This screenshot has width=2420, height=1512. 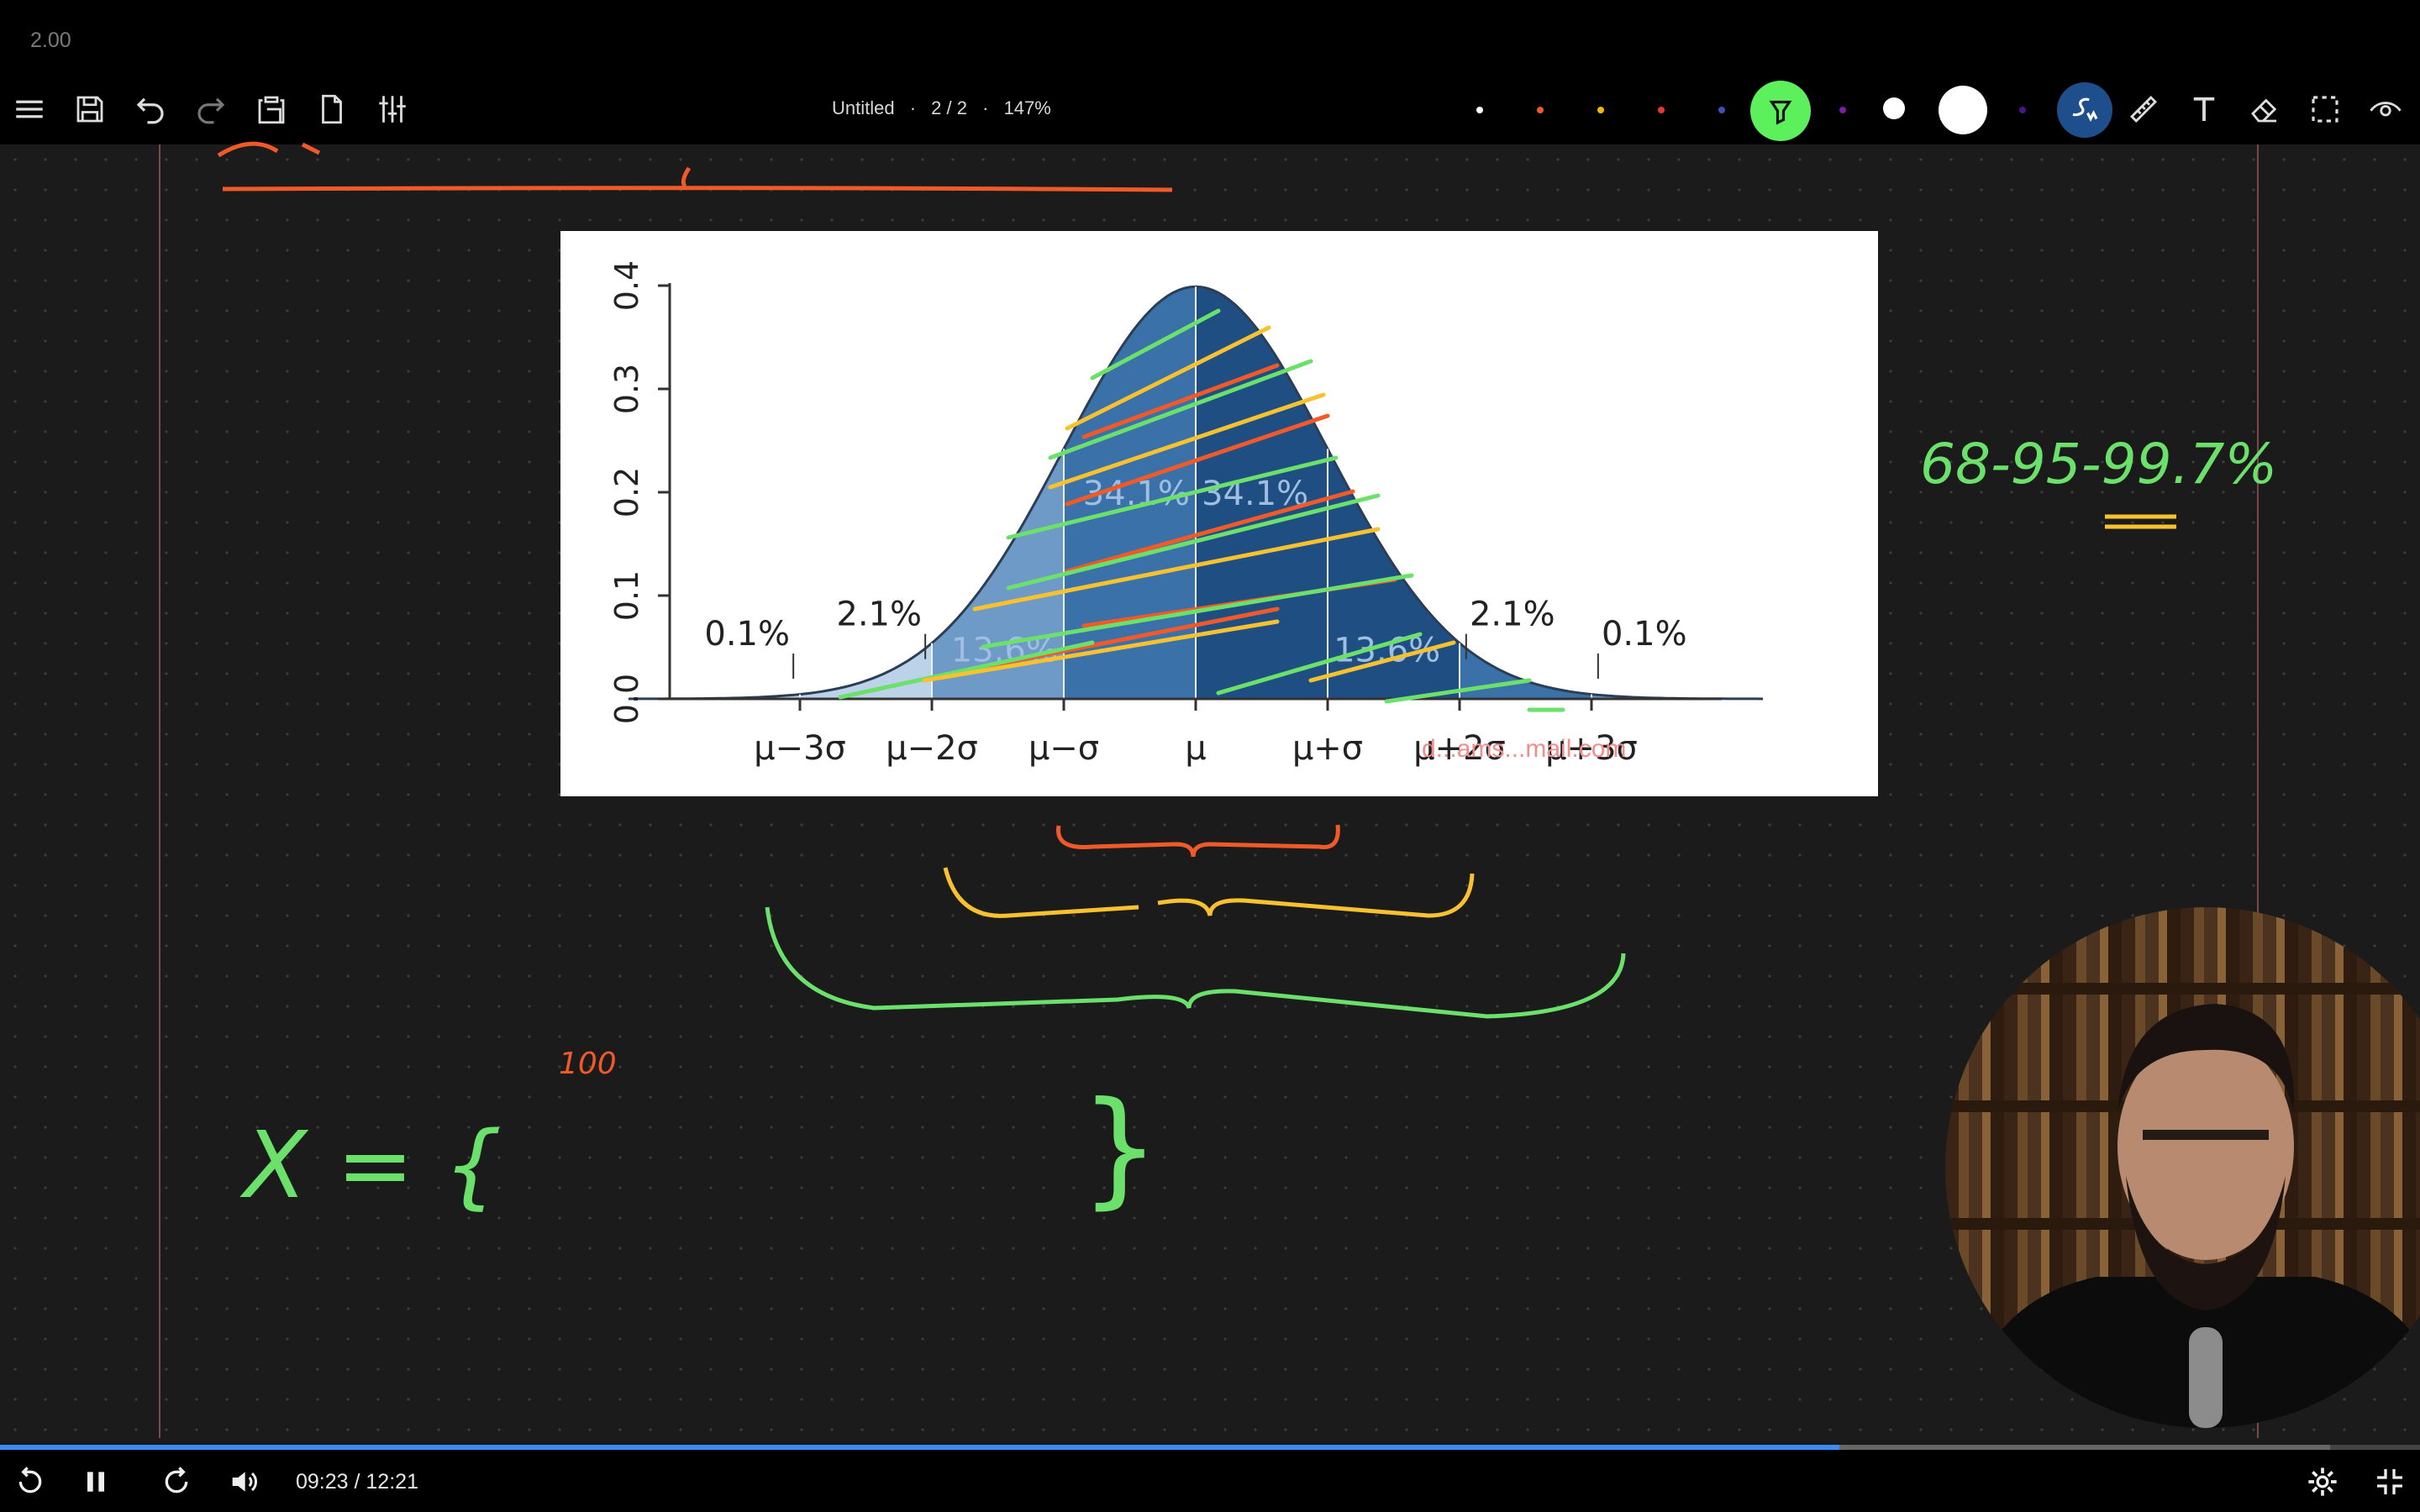 What do you see at coordinates (2204, 109) in the screenshot?
I see `text-icon` at bounding box center [2204, 109].